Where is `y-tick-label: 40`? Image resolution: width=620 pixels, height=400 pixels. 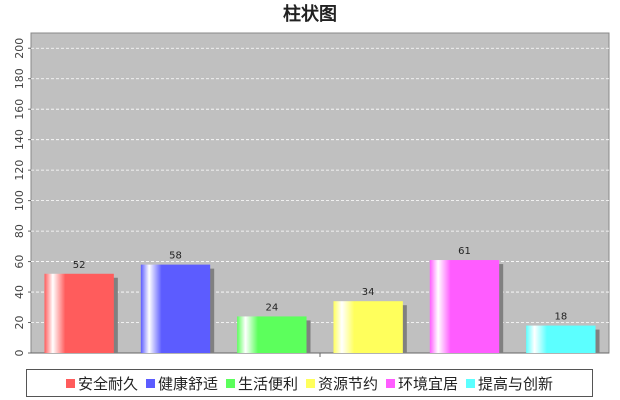
y-tick-label: 40 is located at coordinates (19, 292).